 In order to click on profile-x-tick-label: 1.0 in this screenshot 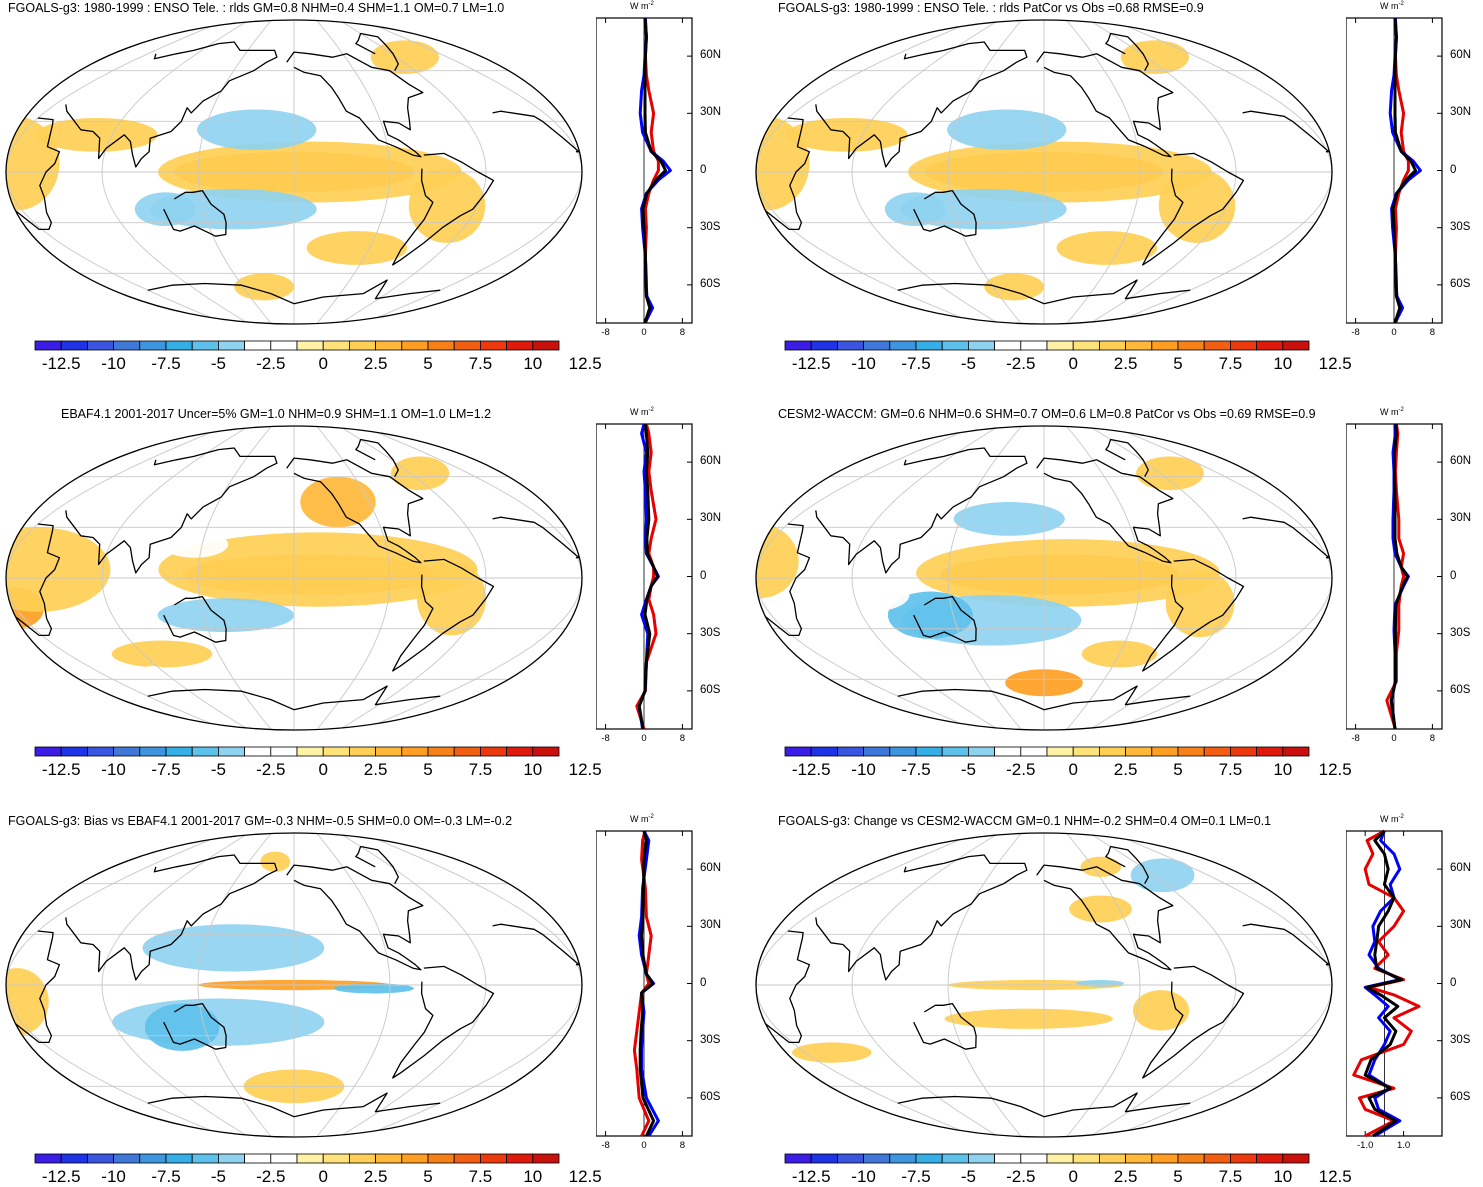, I will do `click(1403, 1145)`.